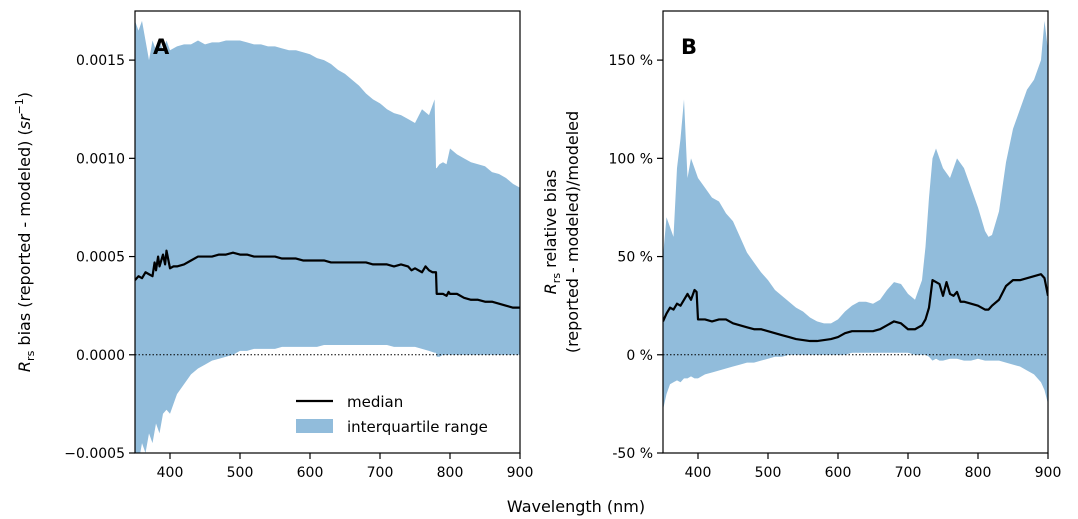 The image size is (1078, 519). Describe the element at coordinates (100, 356) in the screenshot. I see `y-tick-label-a: 0.0000` at that location.